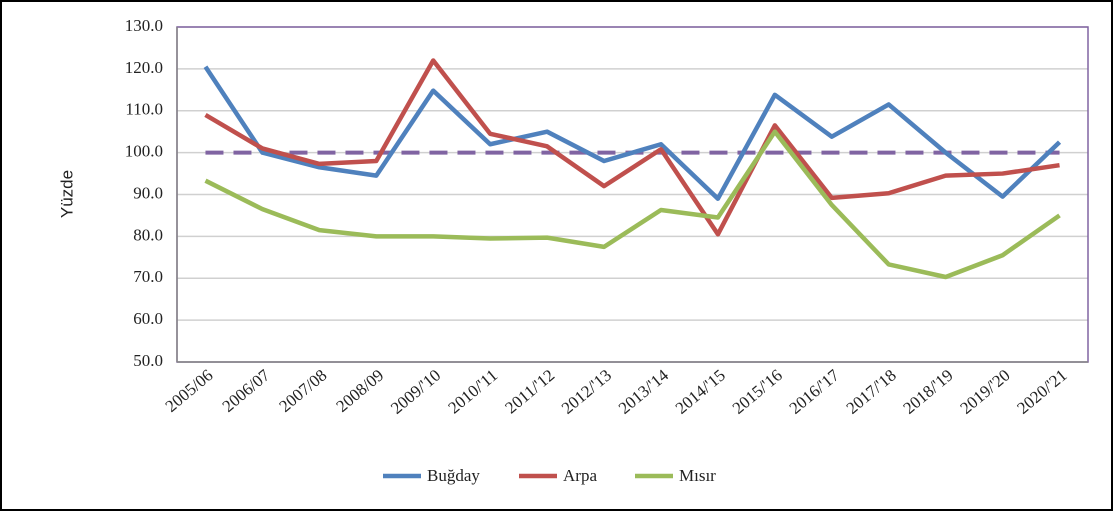  What do you see at coordinates (453, 475) in the screenshot?
I see `legend-label: Buğday` at bounding box center [453, 475].